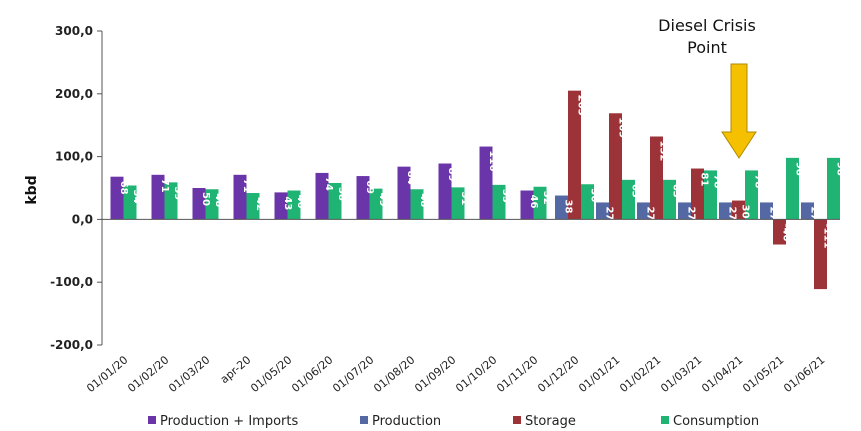 This screenshot has height=431, width=861. What do you see at coordinates (517, 374) in the screenshot?
I see `x-tick-label: 01/11/20` at bounding box center [517, 374].